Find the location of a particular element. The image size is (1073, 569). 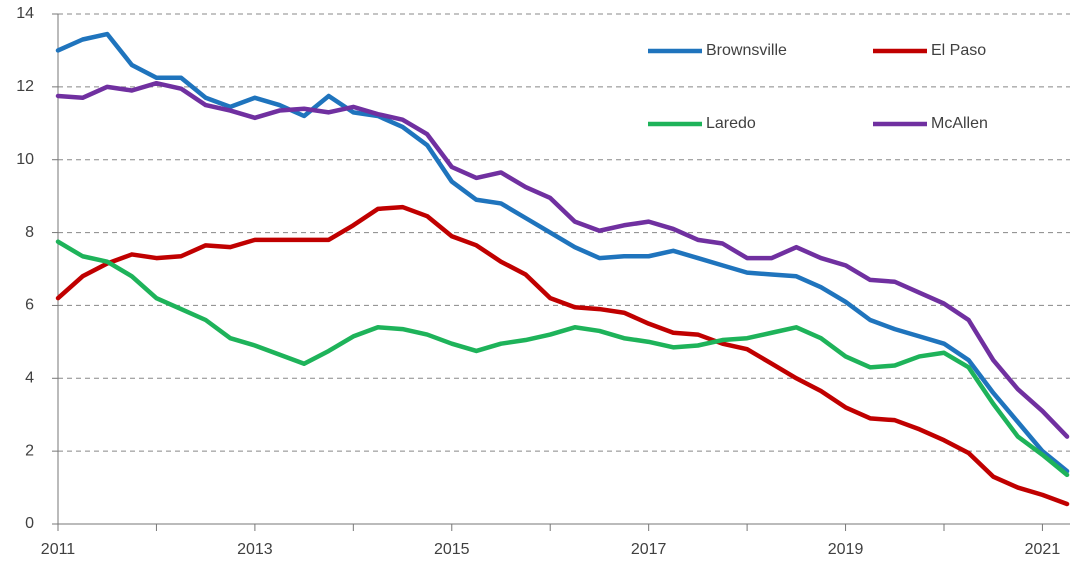

x-tick-label: 2021 is located at coordinates (1043, 549).